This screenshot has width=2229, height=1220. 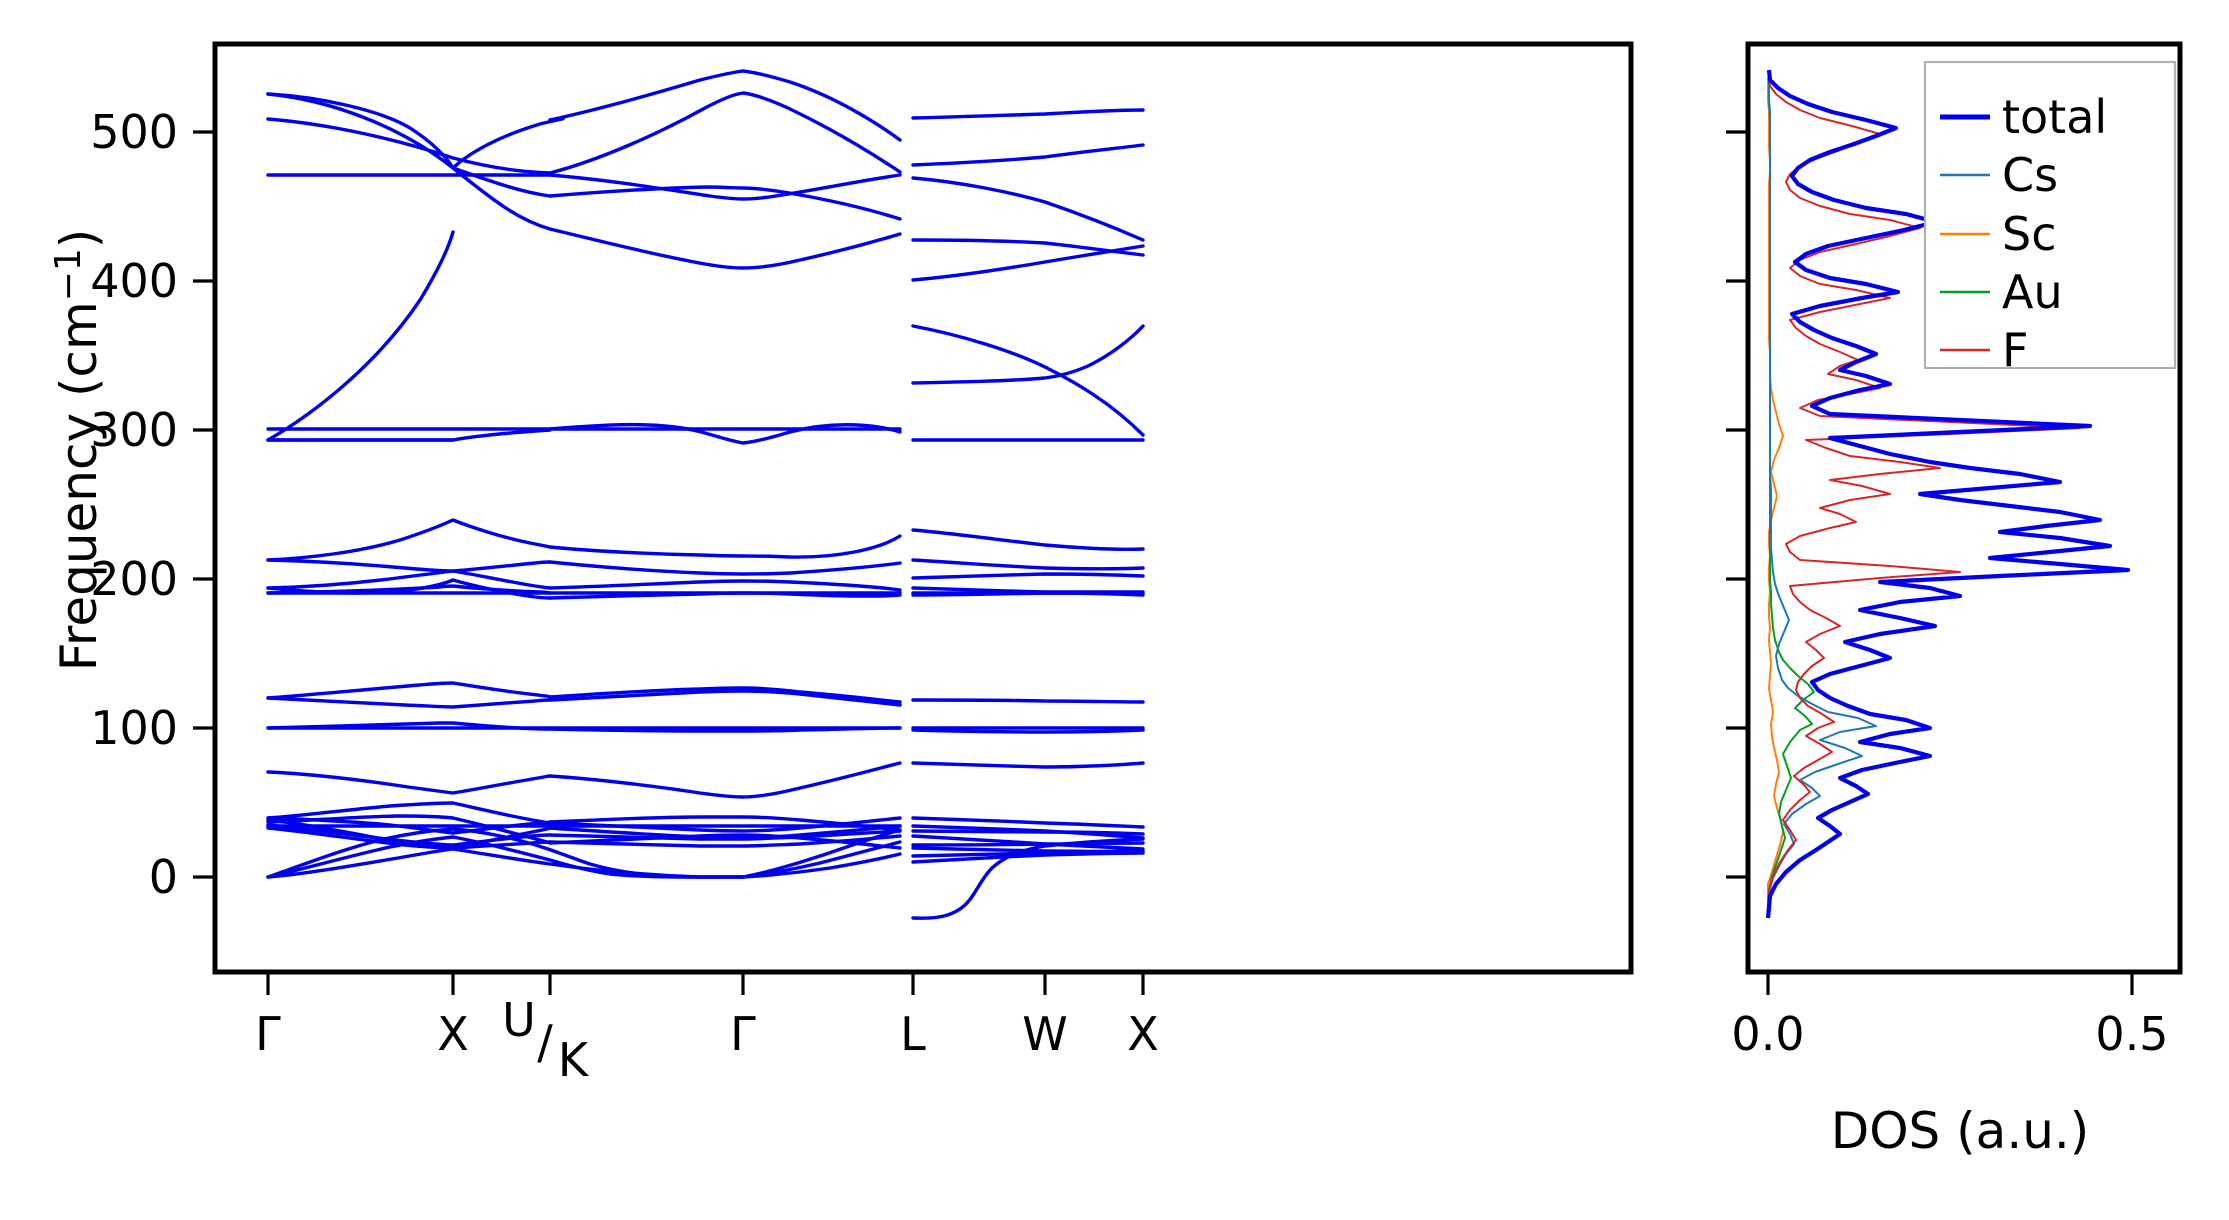 I want to click on dos-x-axis-label: DOS (a.u.), so click(x=1960, y=1131).